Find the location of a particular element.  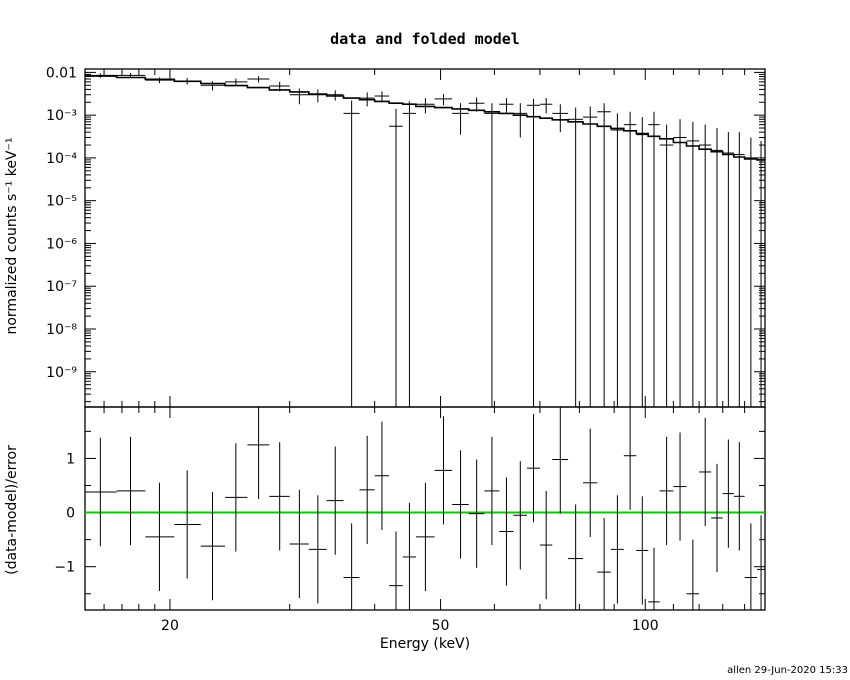

y-tick-label: 0 is located at coordinates (70, 514).